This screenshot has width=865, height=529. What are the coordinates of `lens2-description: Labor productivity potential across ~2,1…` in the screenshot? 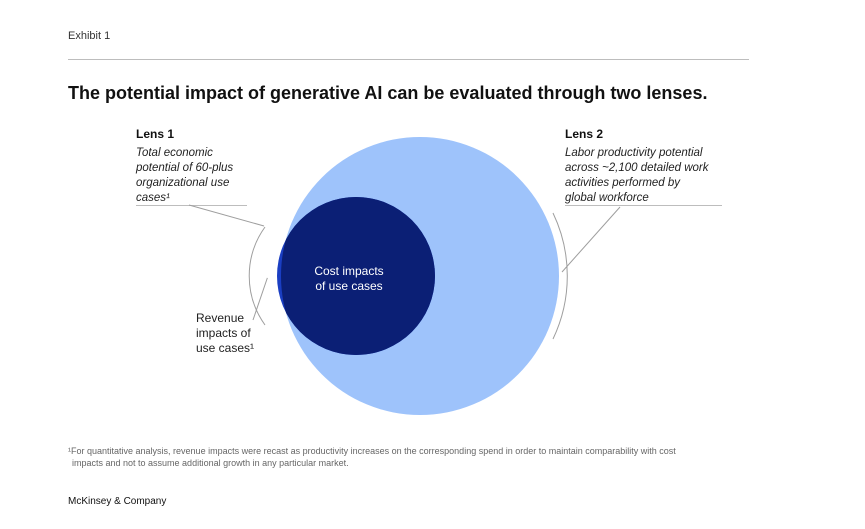 It's located at (637, 176).